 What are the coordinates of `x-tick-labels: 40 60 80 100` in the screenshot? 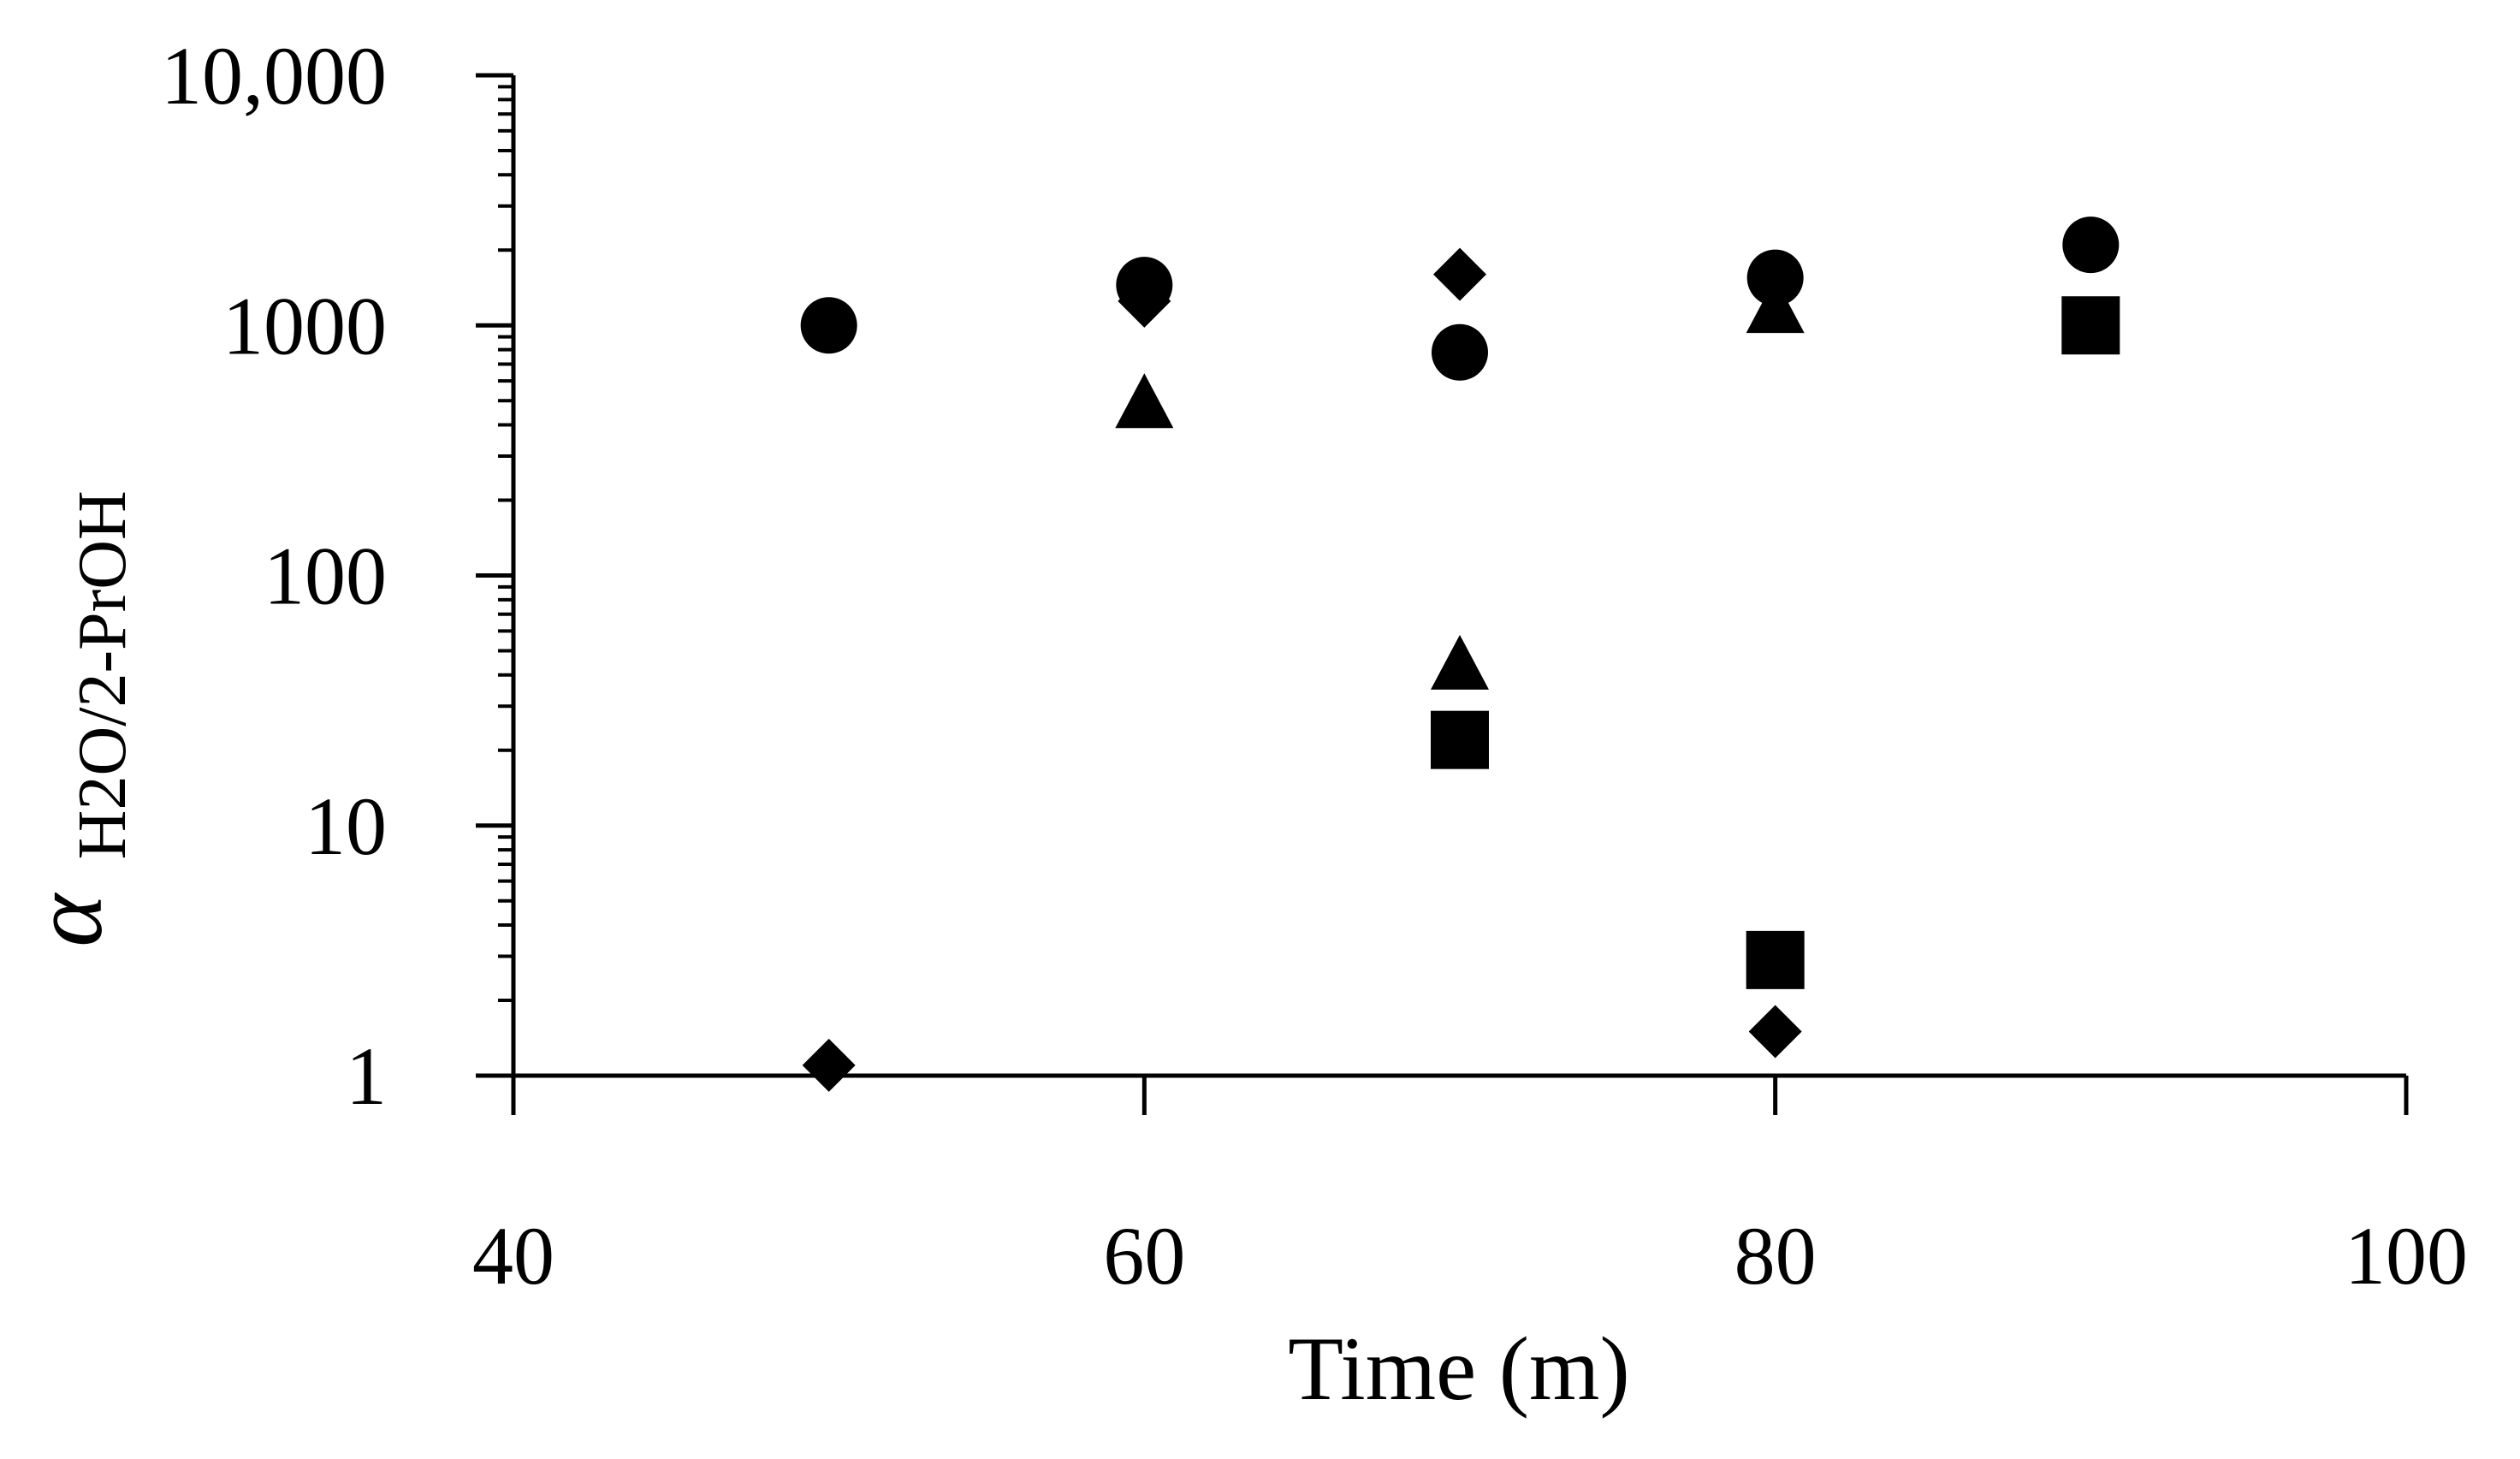 It's located at (1470, 1256).